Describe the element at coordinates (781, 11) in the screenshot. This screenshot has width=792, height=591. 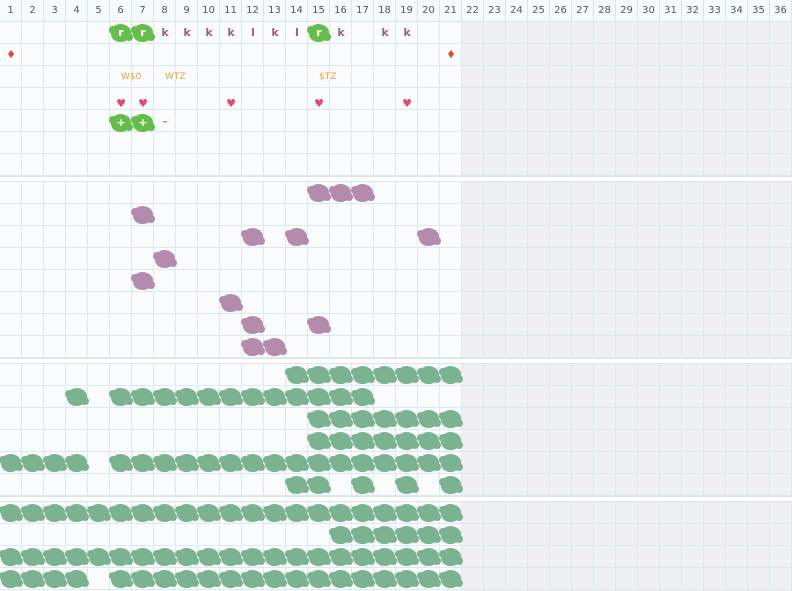
I see `column-header-36: 36` at that location.